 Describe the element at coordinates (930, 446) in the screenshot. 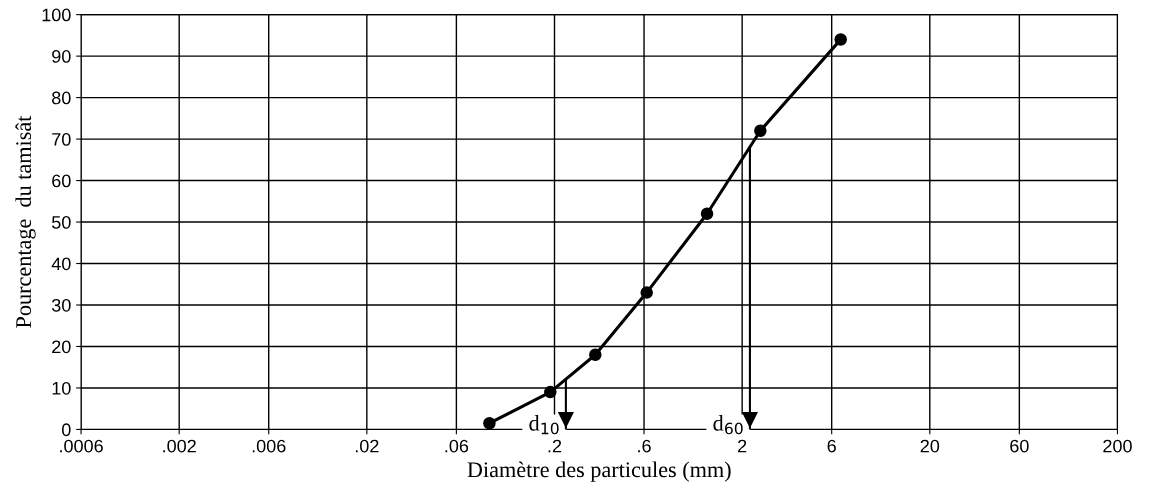

I see `x-tick-label: 20` at that location.